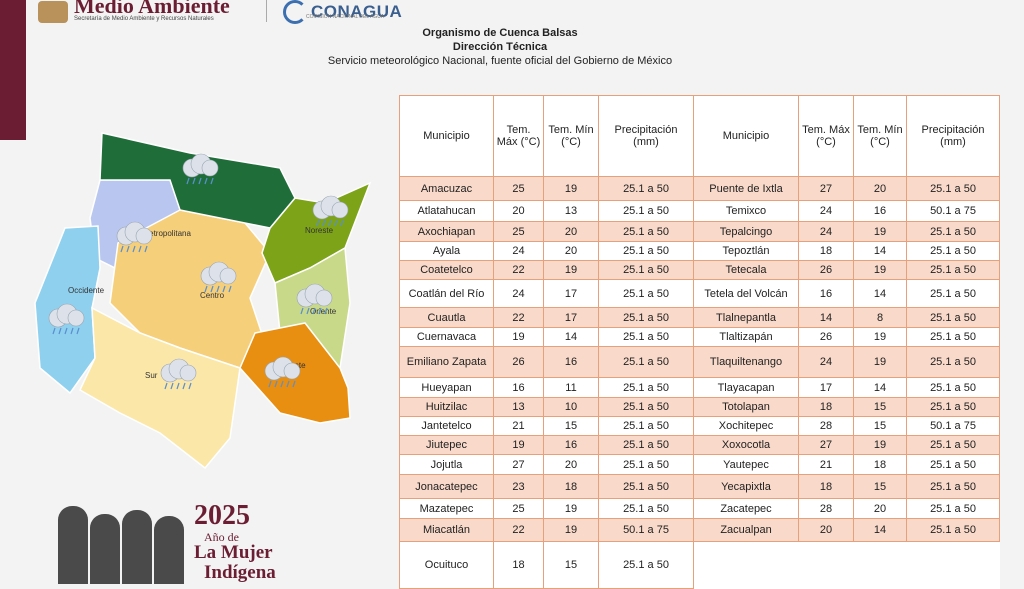 This screenshot has height=589, width=1024. Describe the element at coordinates (746, 317) in the screenshot. I see `municipio-cell: Tlalnepantla` at that location.